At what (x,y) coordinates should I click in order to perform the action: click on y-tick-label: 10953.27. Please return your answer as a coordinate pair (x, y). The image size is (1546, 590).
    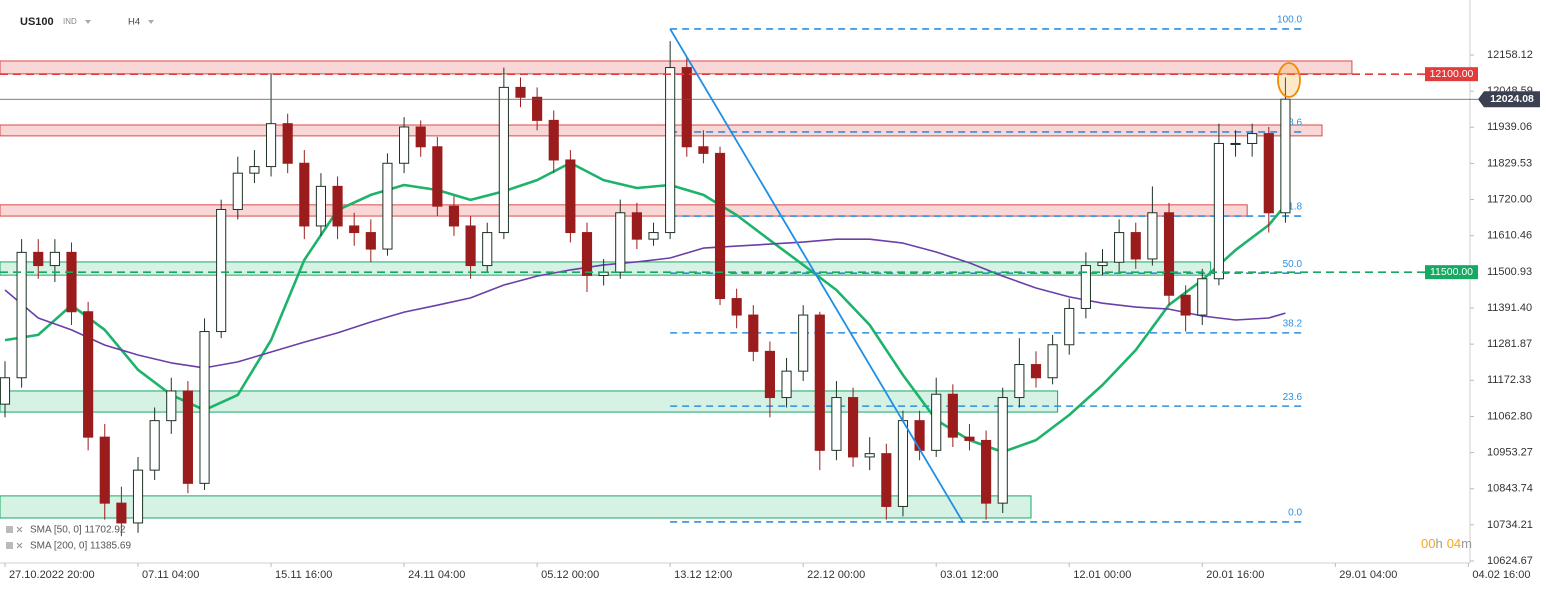
    Looking at the image, I should click on (1510, 452).